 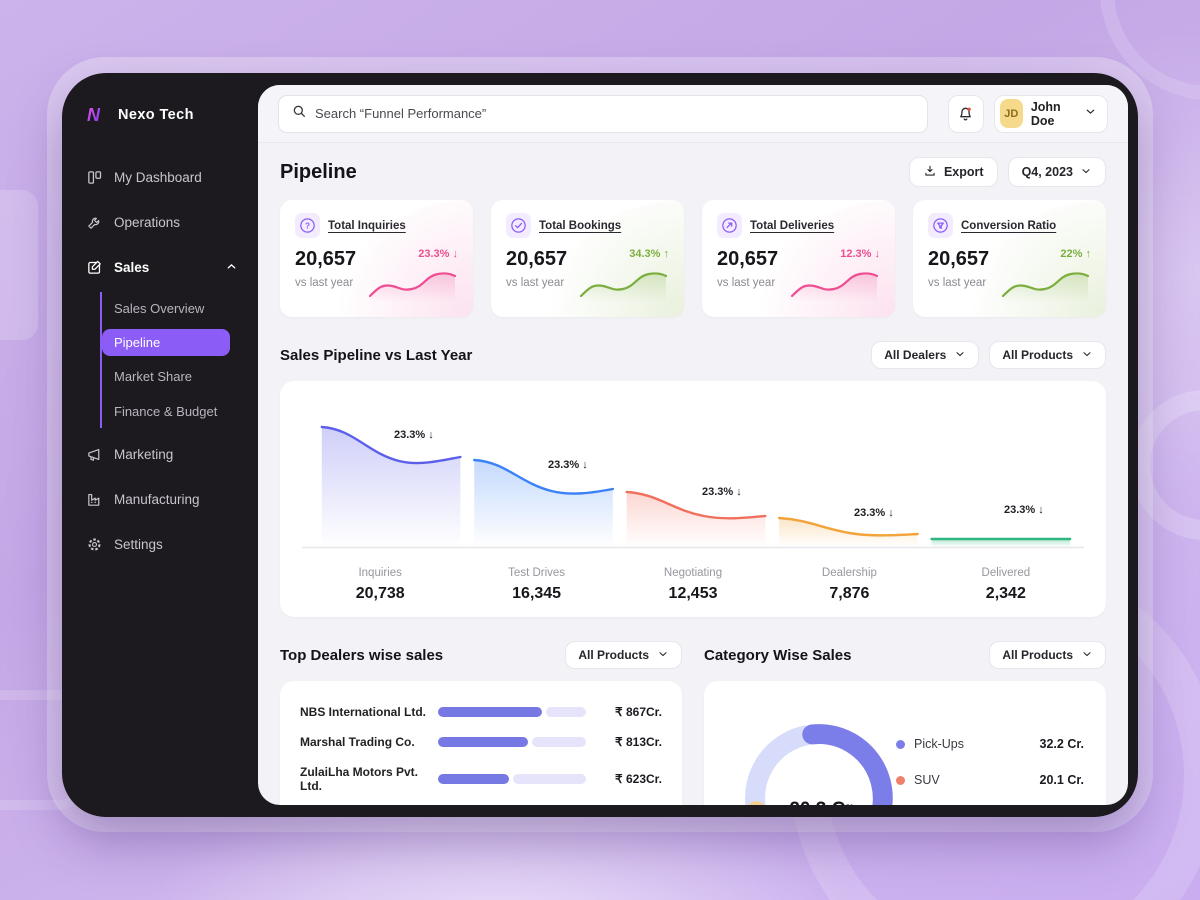 I want to click on user-menu: JD John Doe, so click(x=1050, y=113).